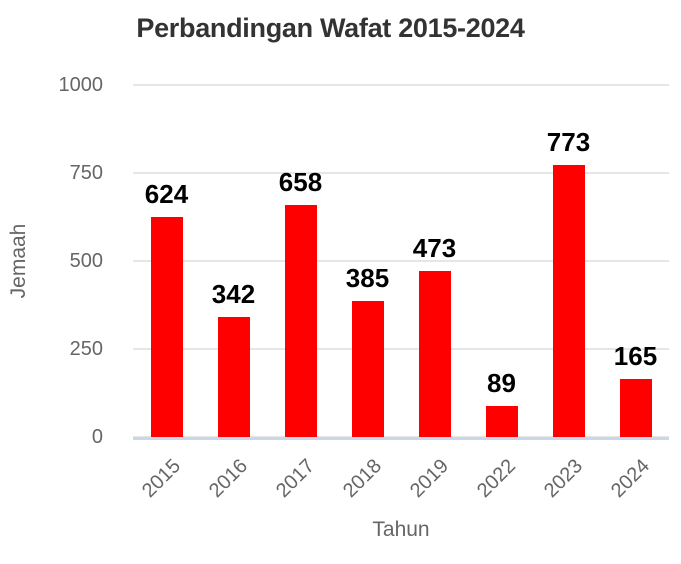 Image resolution: width=681 pixels, height=564 pixels. Describe the element at coordinates (86, 349) in the screenshot. I see `y-tick-label: 250` at that location.